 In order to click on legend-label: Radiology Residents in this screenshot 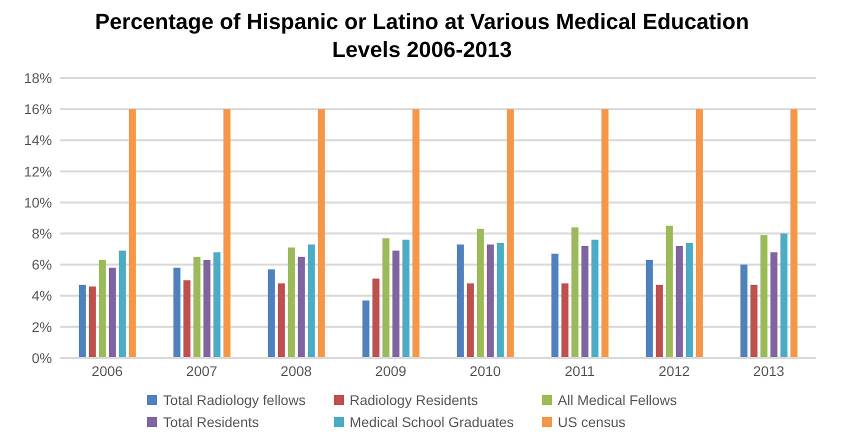, I will do `click(414, 400)`.